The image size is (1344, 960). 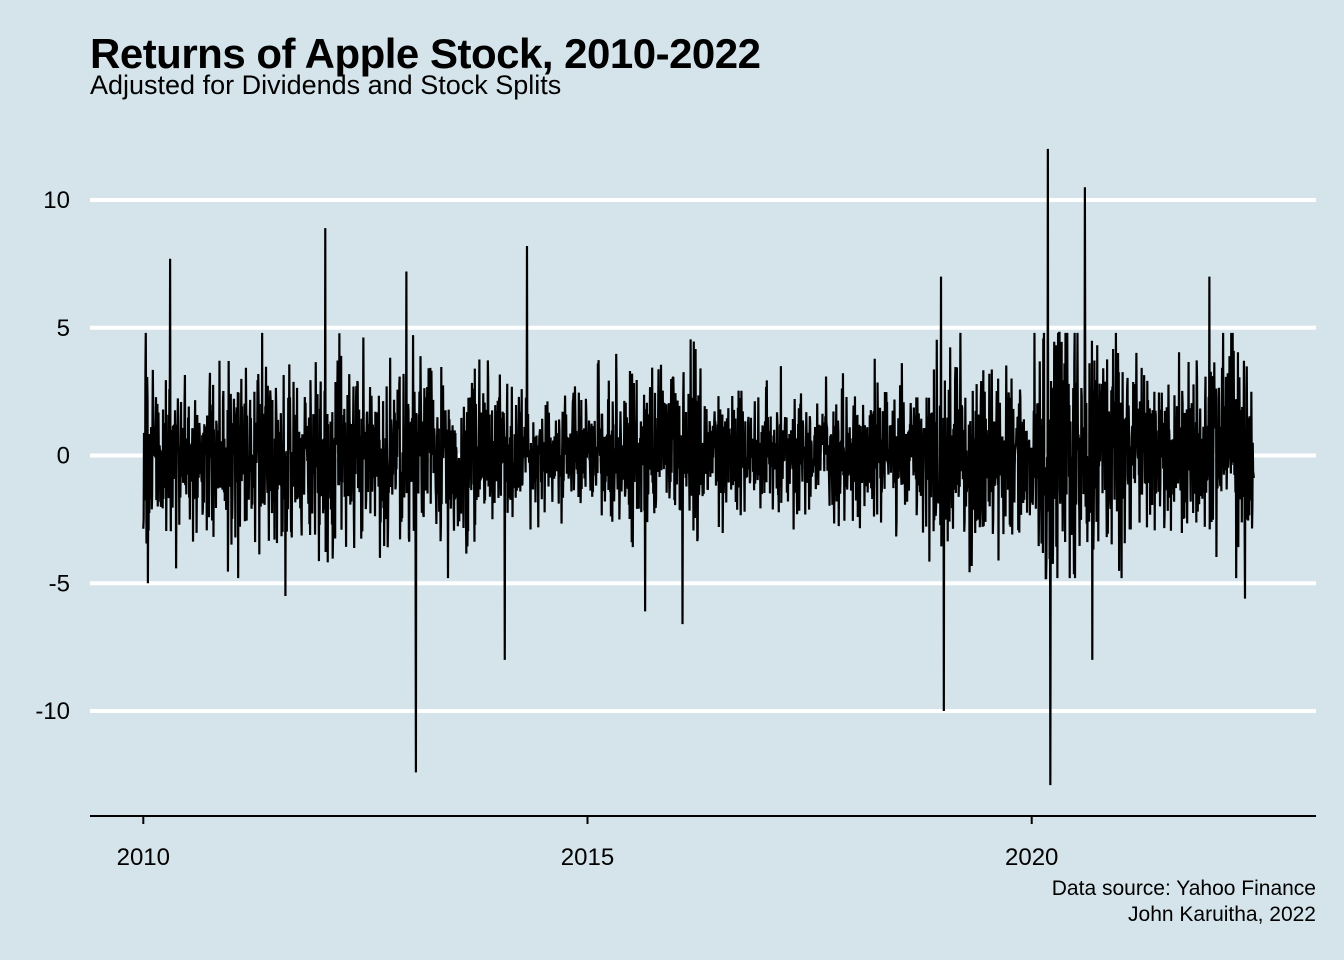 I want to click on caption-source: Data source: Yahoo Finance, so click(x=1183, y=888).